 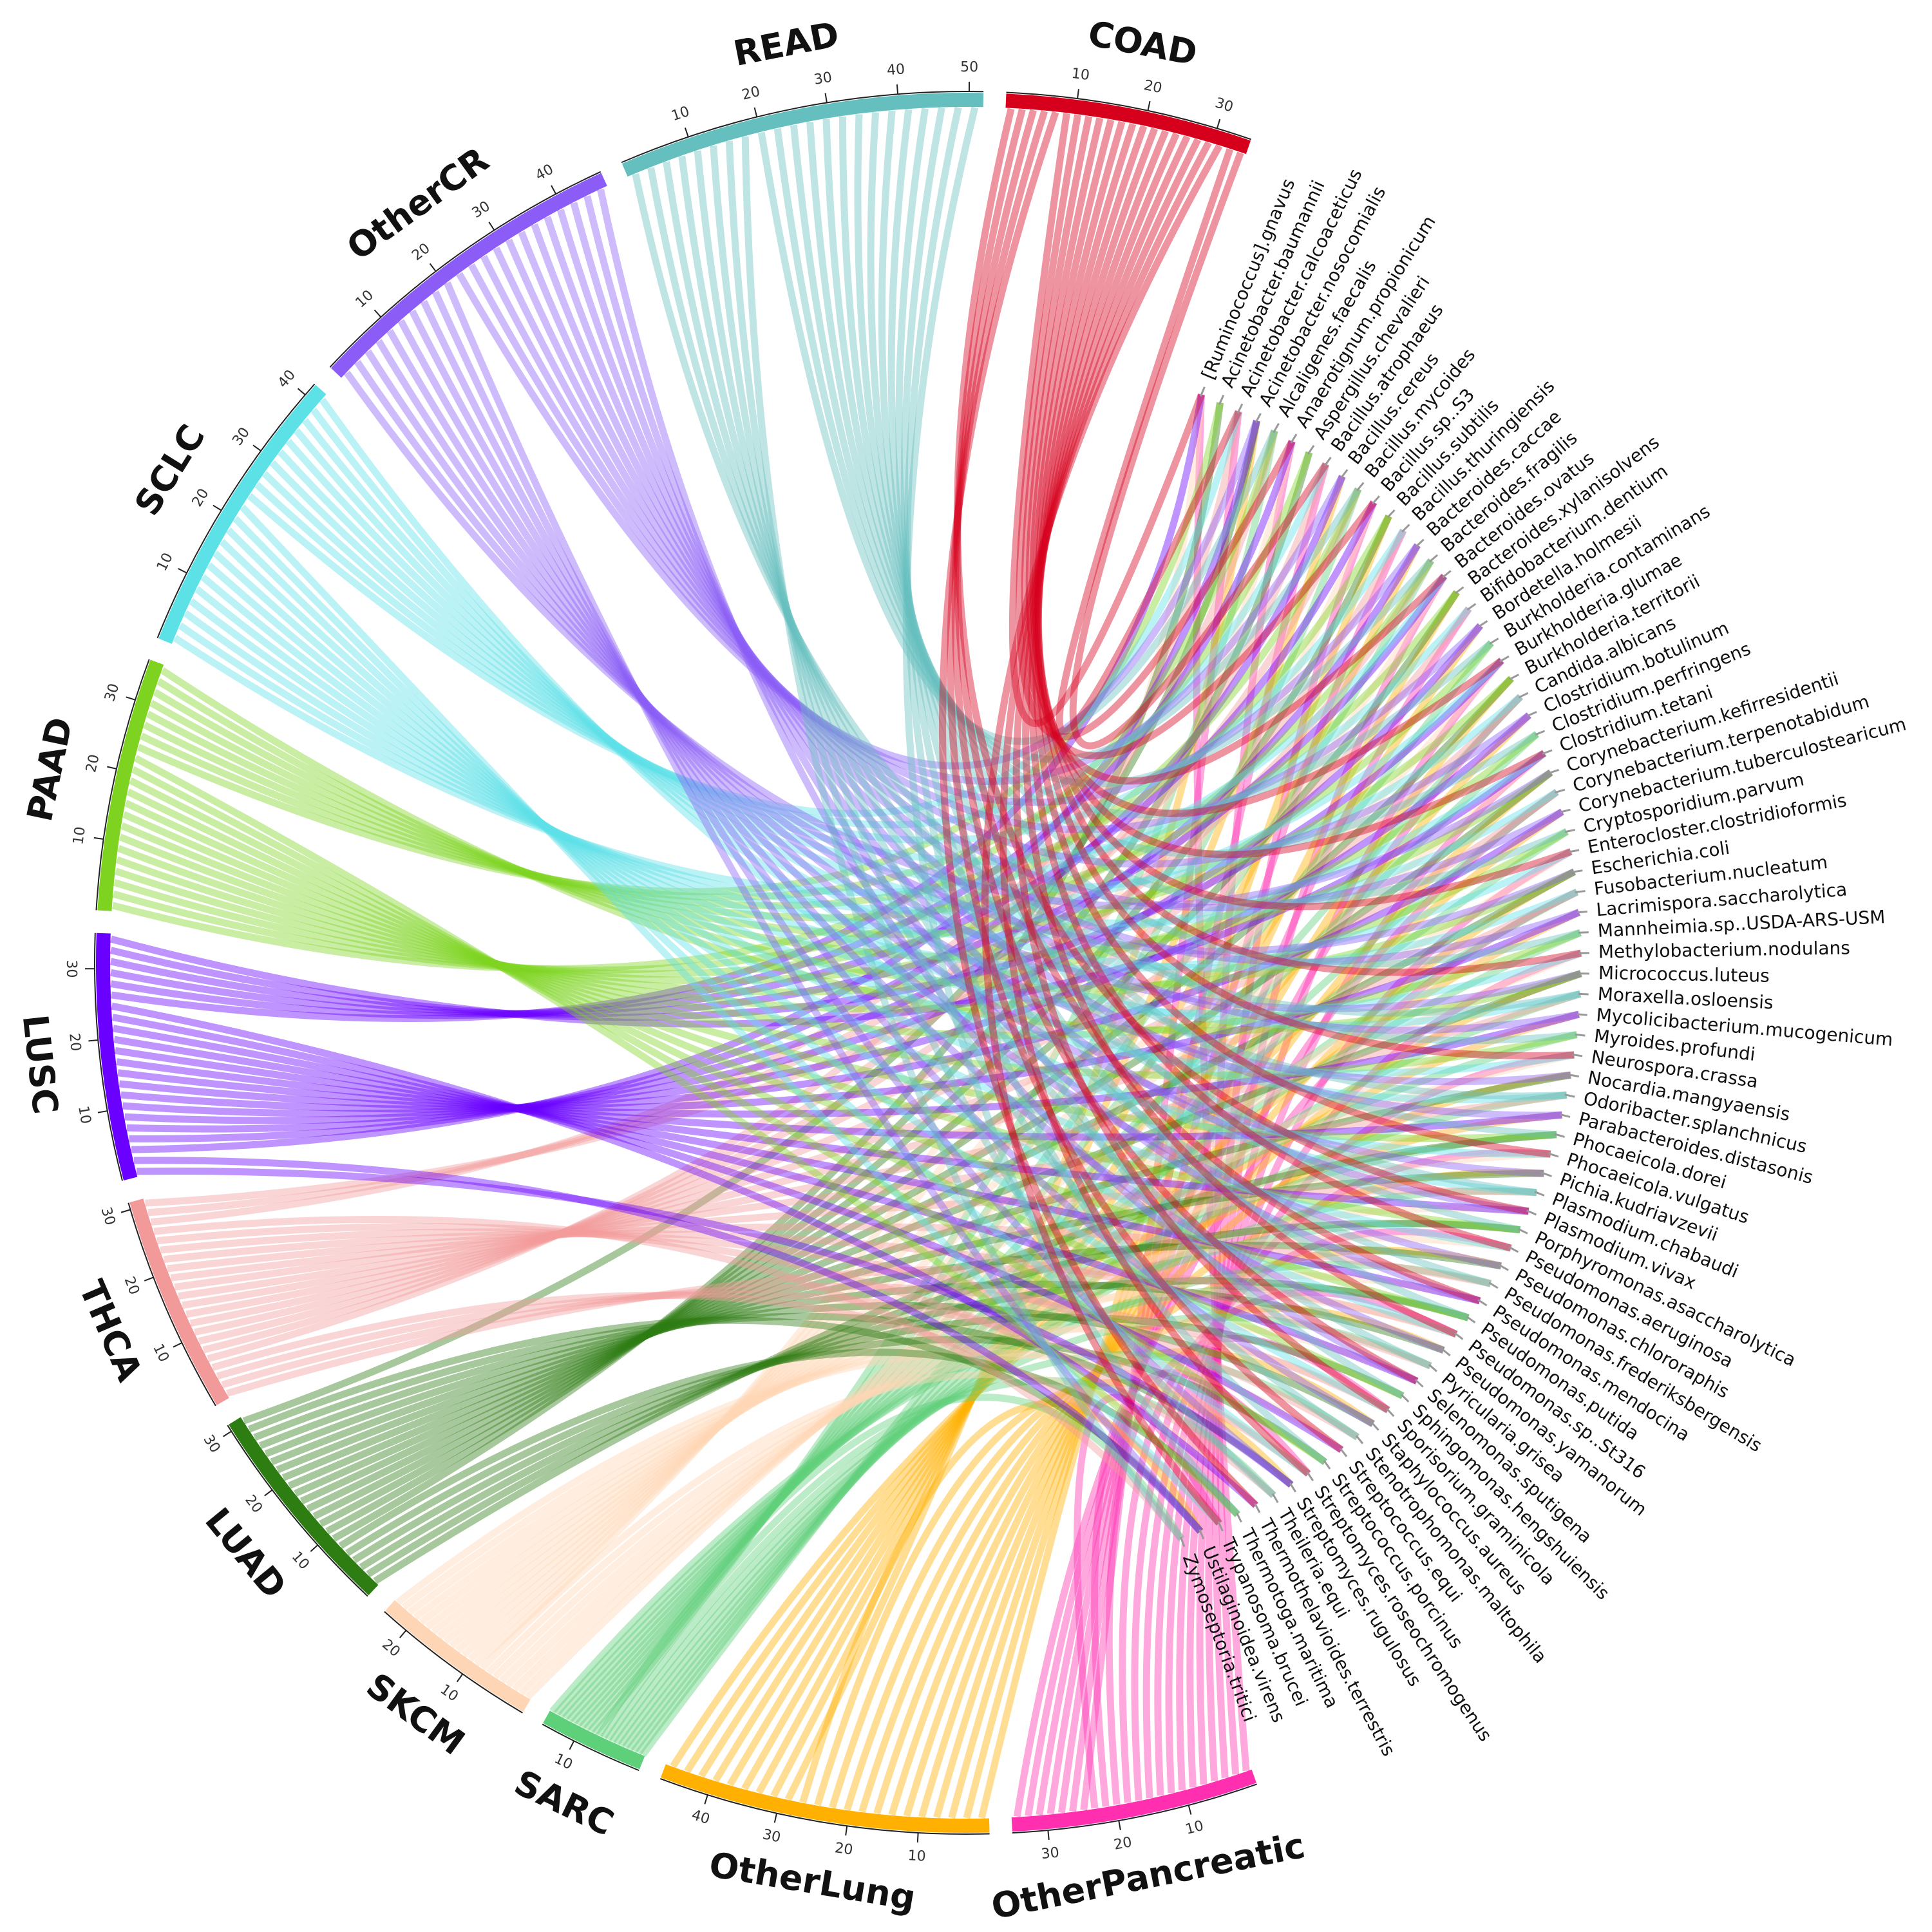 I want to click on sector-label: OtherPancreatic, so click(x=1148, y=1876).